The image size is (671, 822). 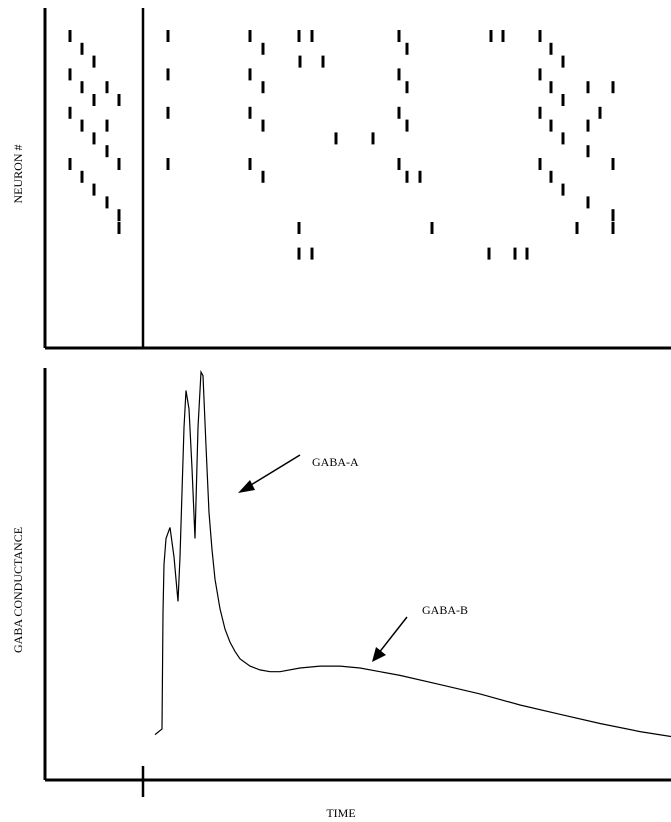 I want to click on gaba-a-arrow, so click(x=273, y=471).